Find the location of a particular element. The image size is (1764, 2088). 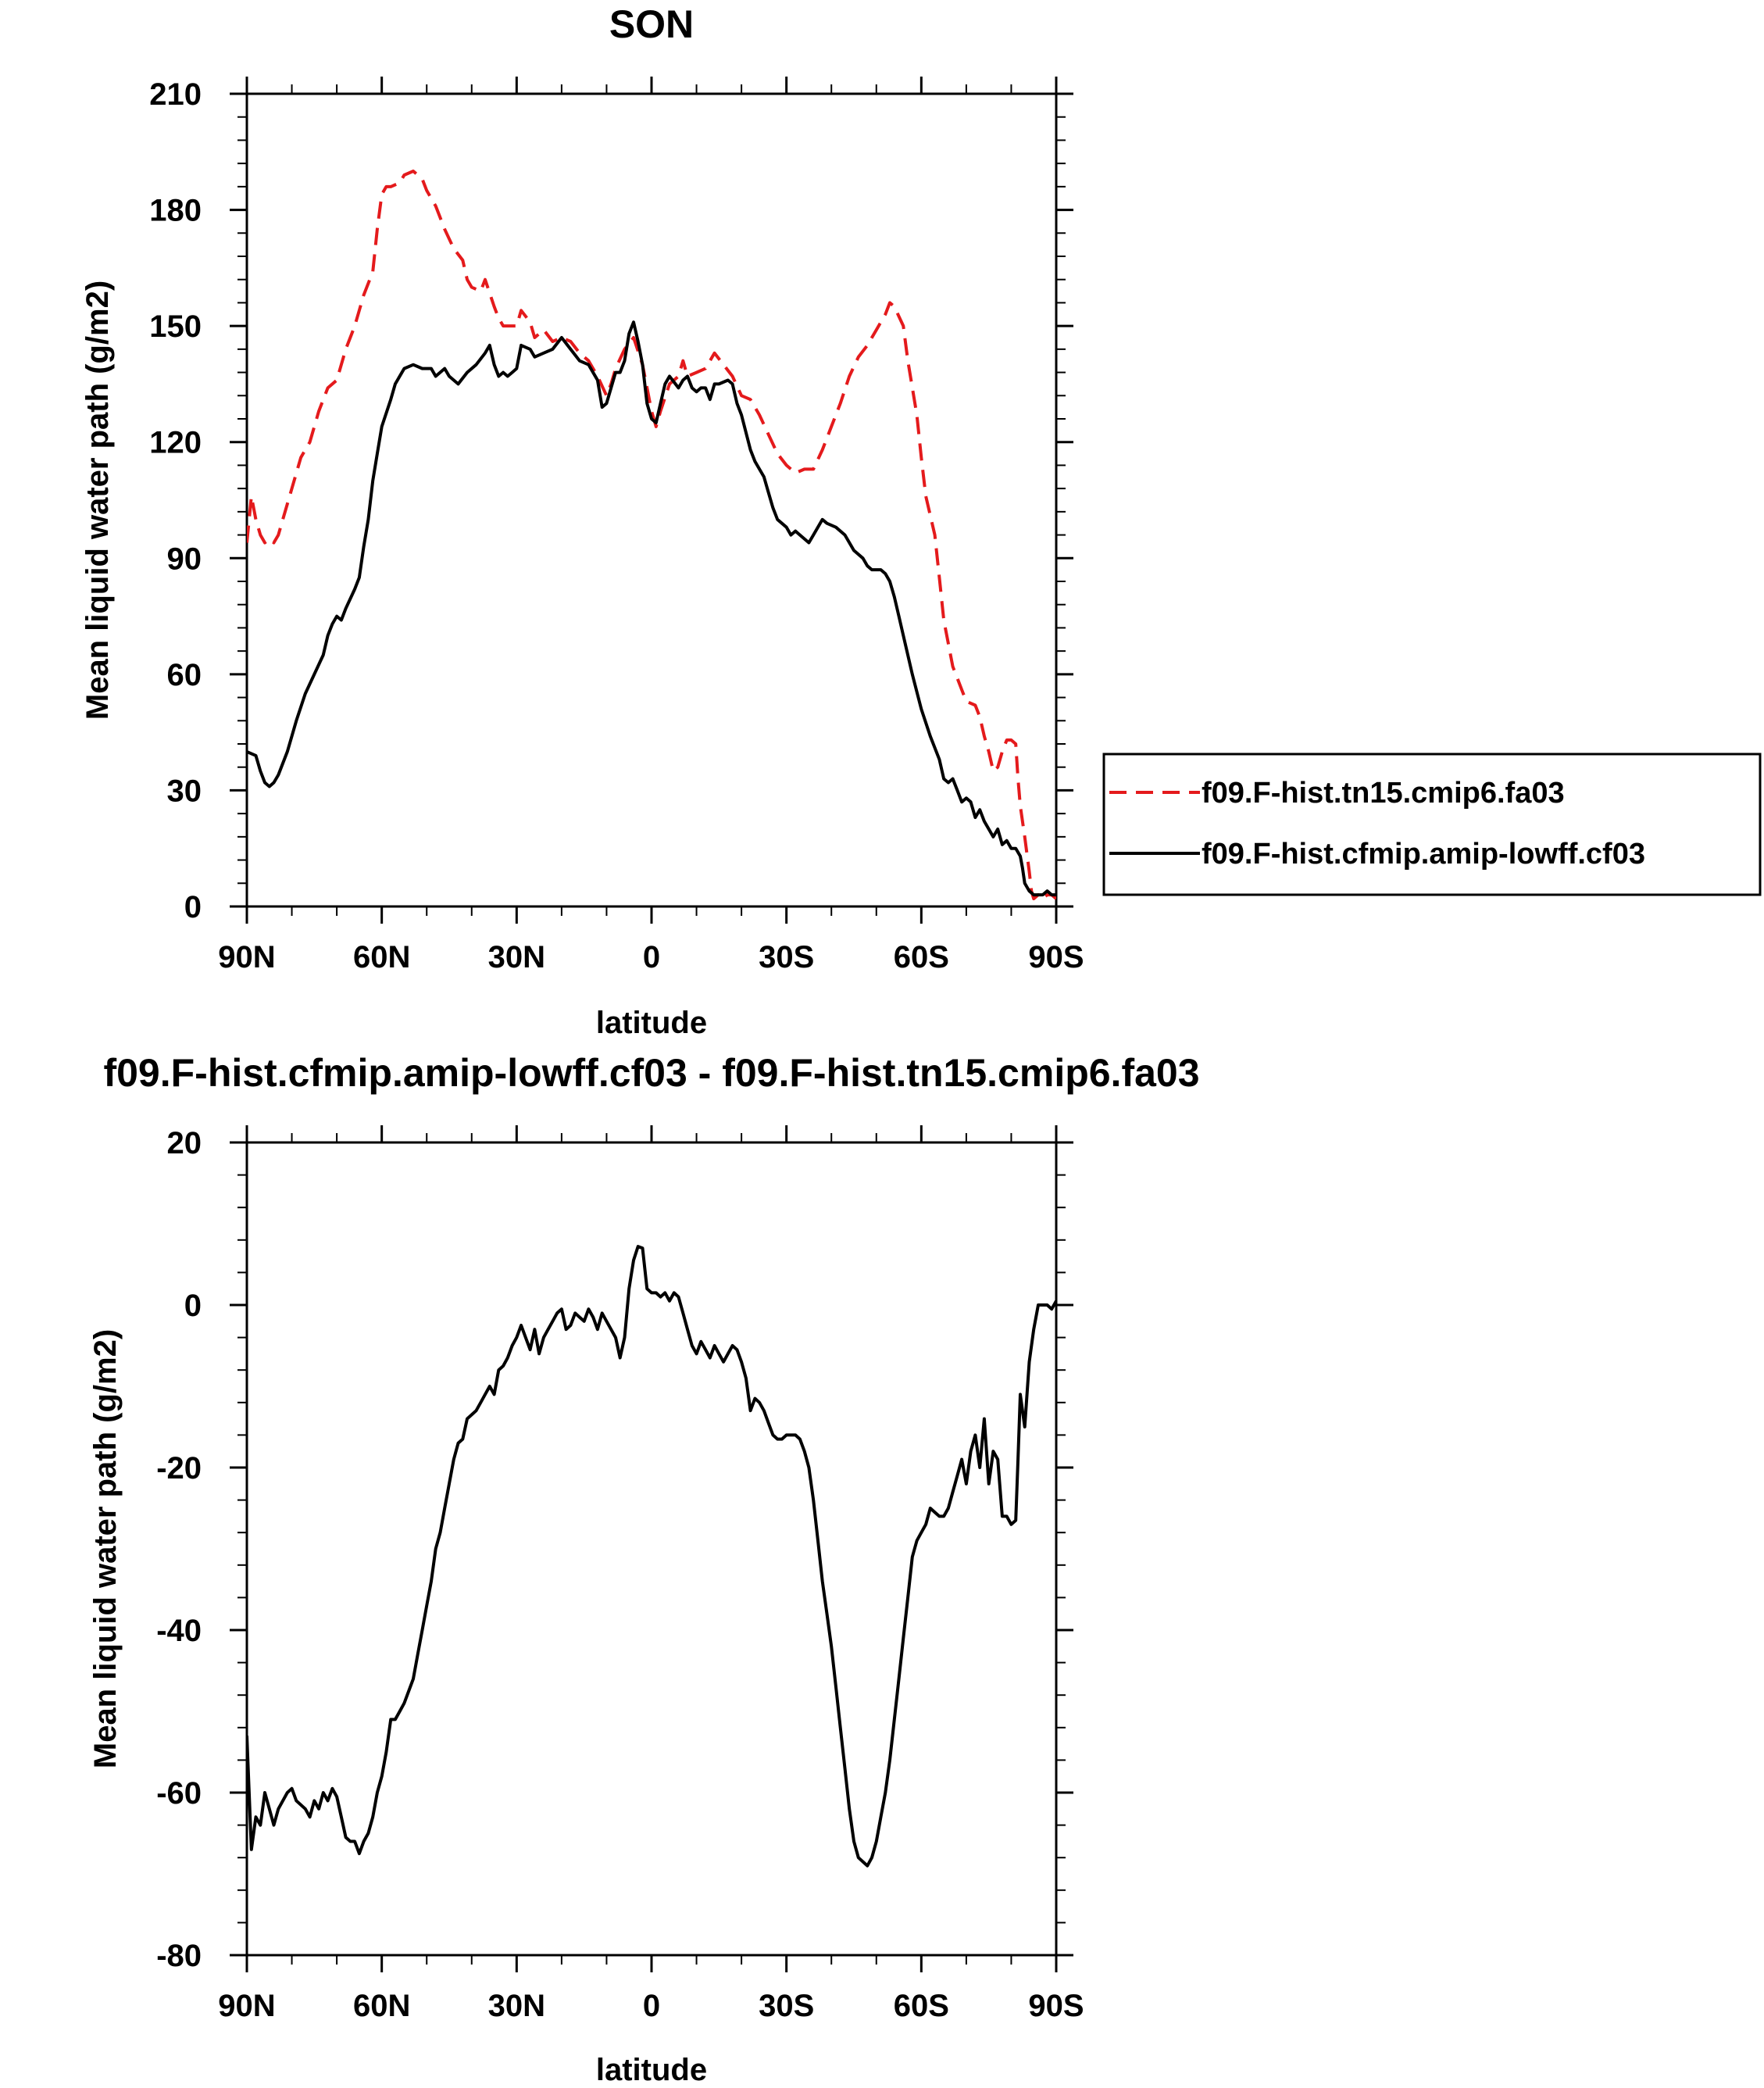

top-y-tick-label: 30 is located at coordinates (185, 791).